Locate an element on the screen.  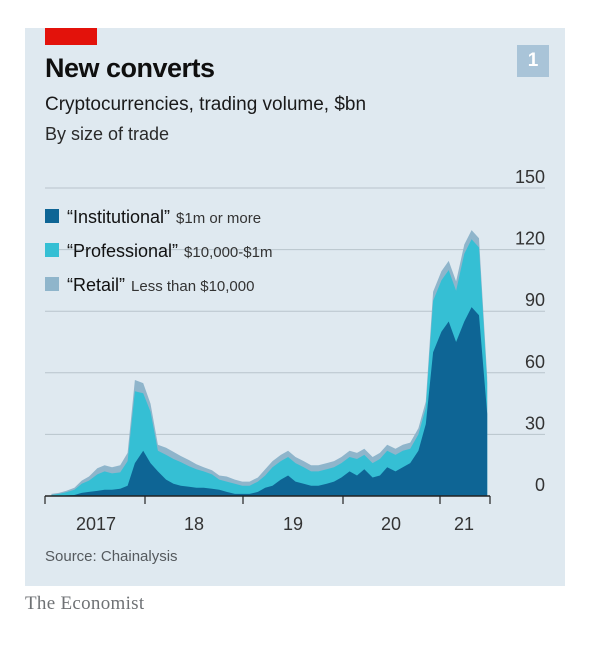
source-note: Source: Chainalysis is located at coordinates (111, 556).